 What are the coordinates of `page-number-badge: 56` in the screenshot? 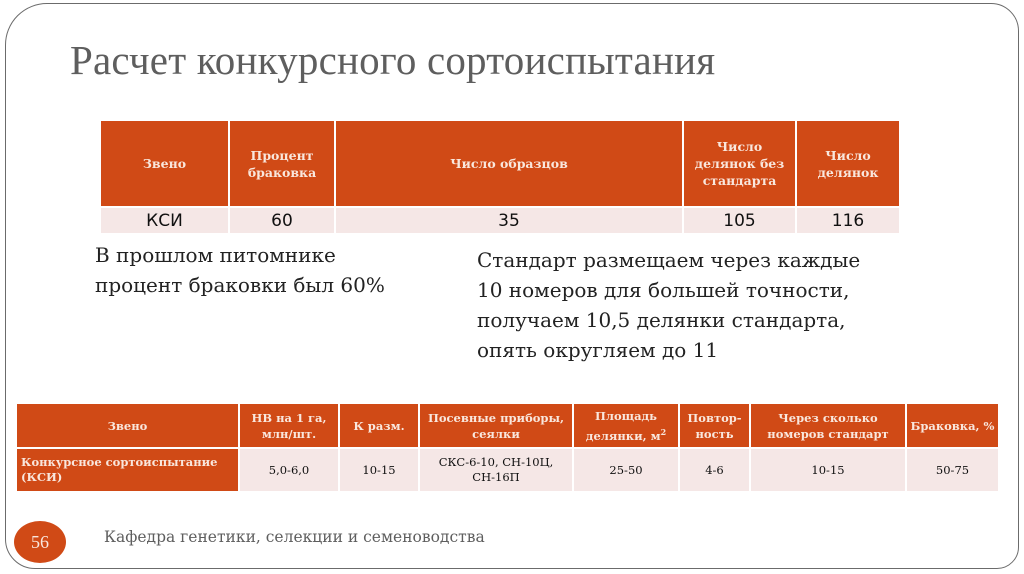 It's located at (40, 542).